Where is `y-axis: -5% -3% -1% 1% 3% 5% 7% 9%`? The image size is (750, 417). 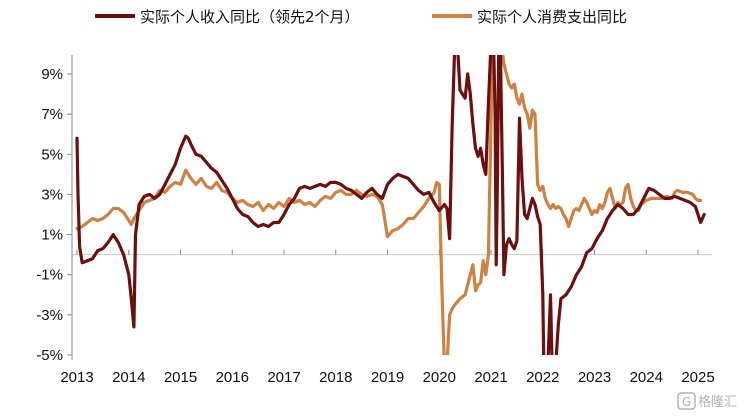
y-axis: -5% -3% -1% 1% 3% 5% 7% 9% is located at coordinates (54, 215).